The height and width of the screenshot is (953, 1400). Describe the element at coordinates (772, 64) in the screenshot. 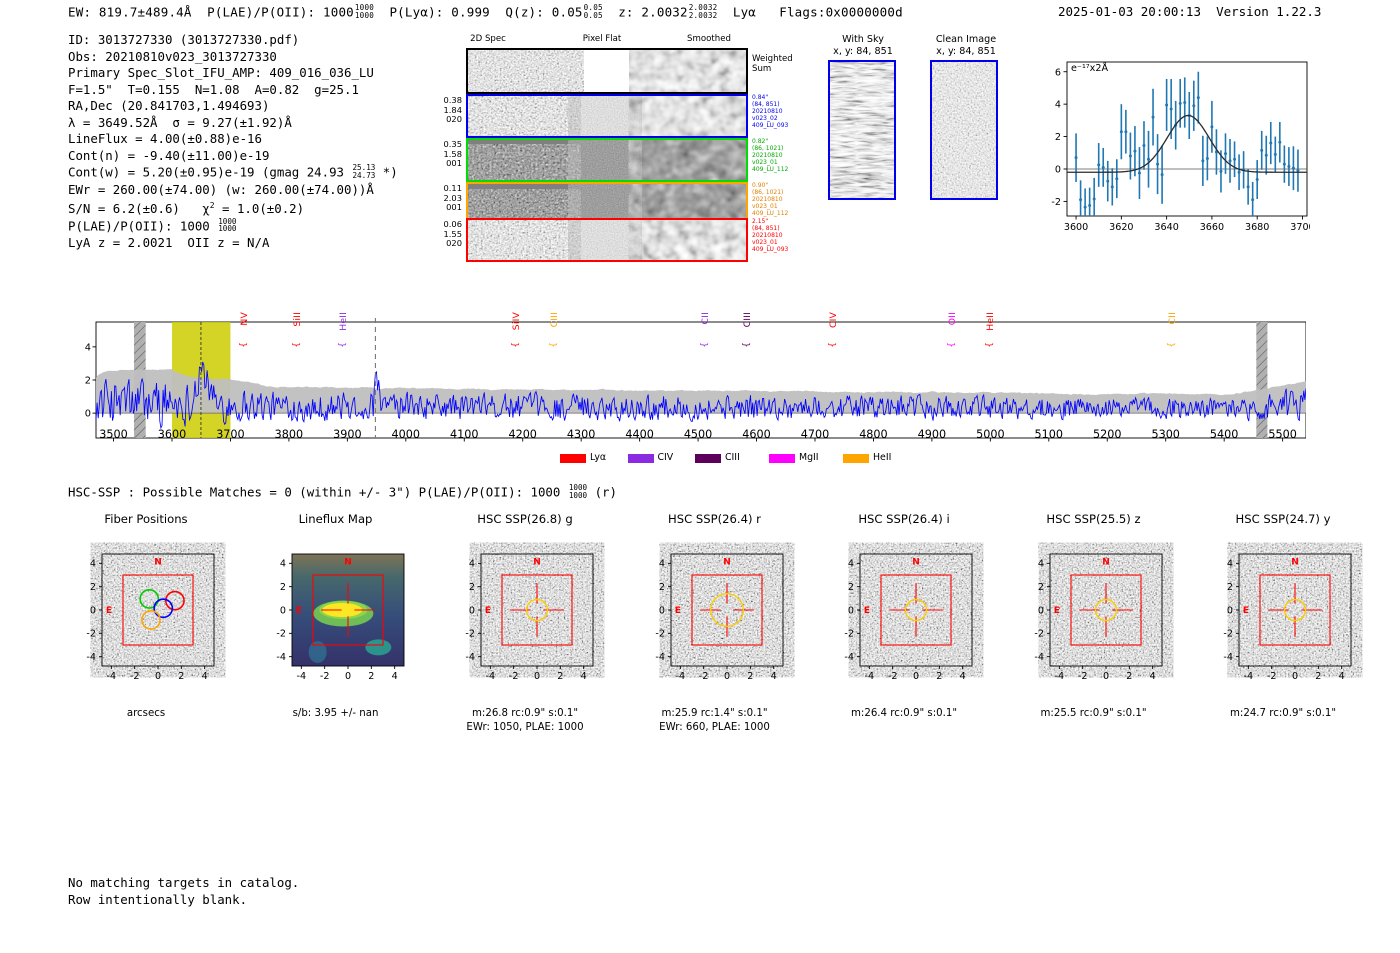

I see `weighted-sum-label: Weighted Sum` at that location.